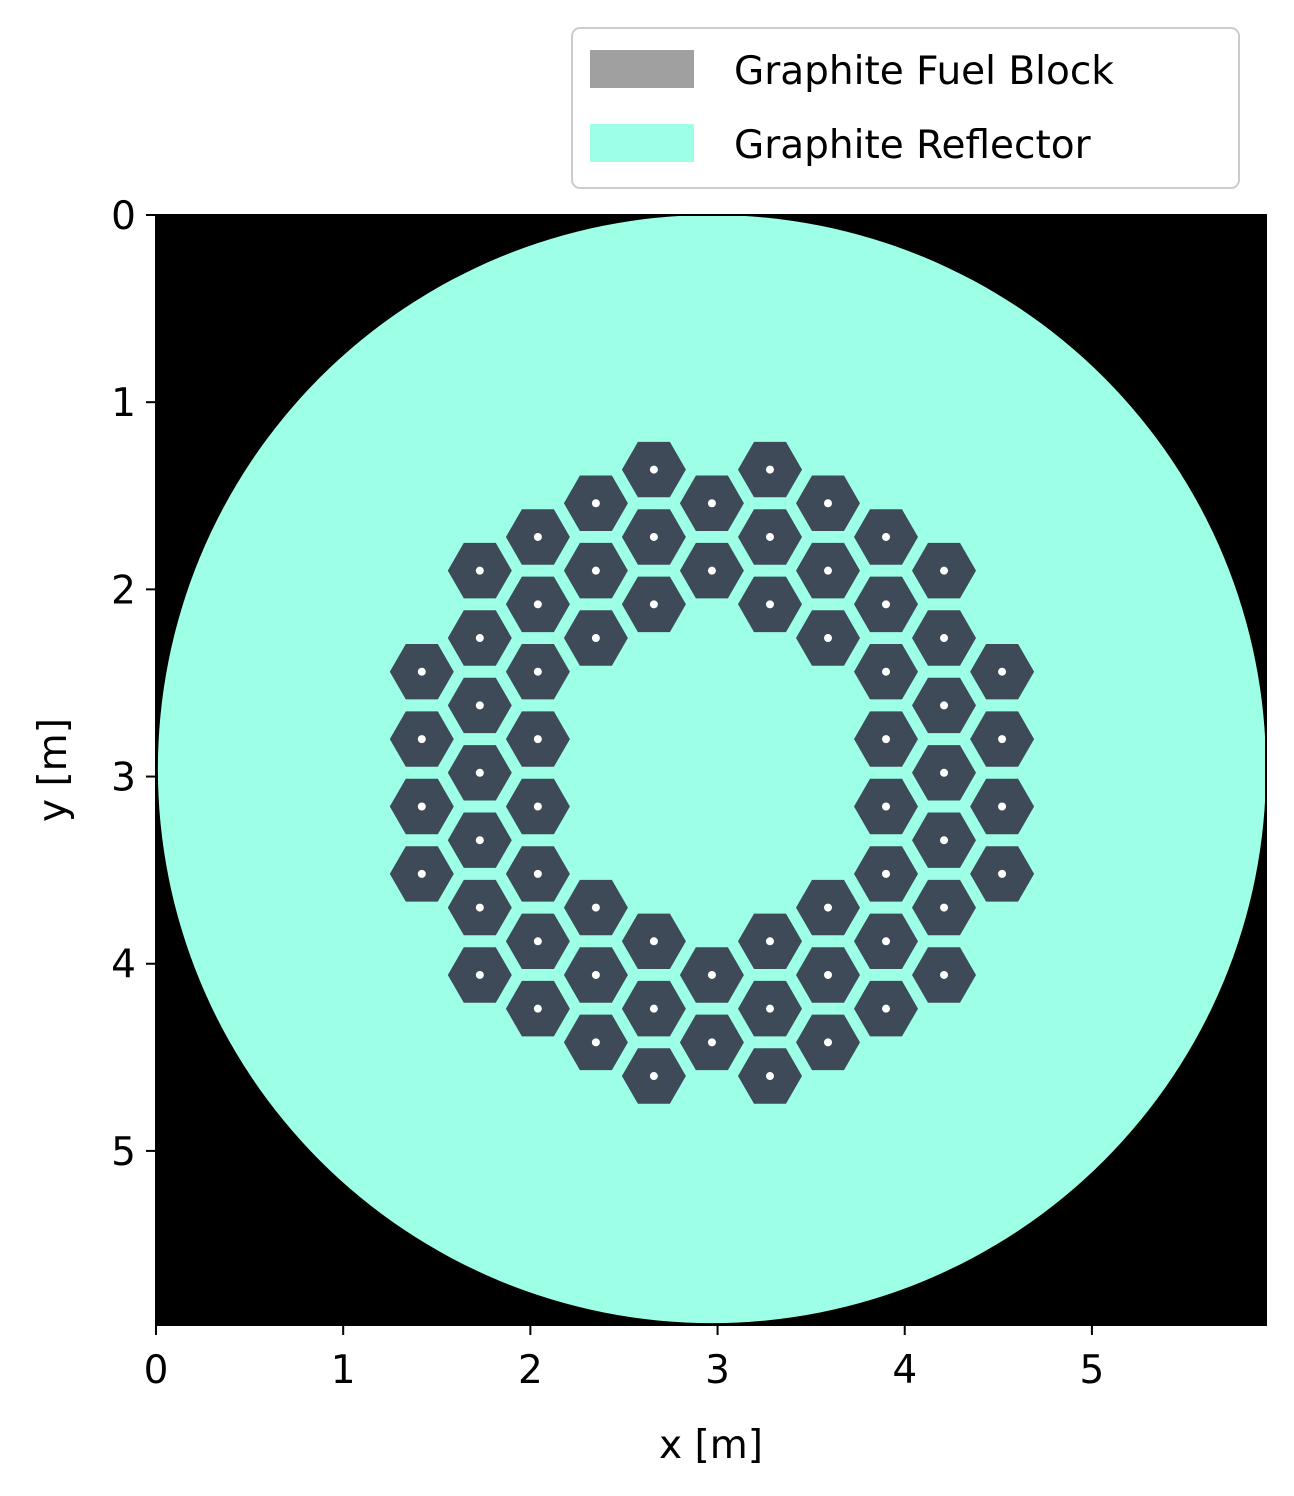 This screenshot has width=1294, height=1496. What do you see at coordinates (642, 143) in the screenshot?
I see `legend-swatch-reflector` at bounding box center [642, 143].